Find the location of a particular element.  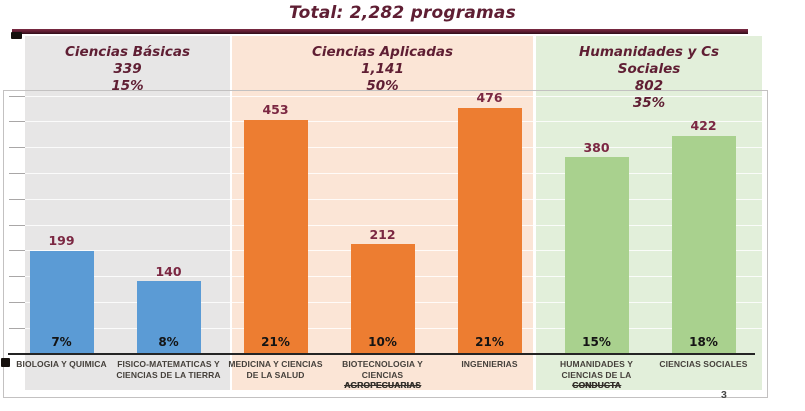

title-underline-rule is located at coordinates (380, 31).